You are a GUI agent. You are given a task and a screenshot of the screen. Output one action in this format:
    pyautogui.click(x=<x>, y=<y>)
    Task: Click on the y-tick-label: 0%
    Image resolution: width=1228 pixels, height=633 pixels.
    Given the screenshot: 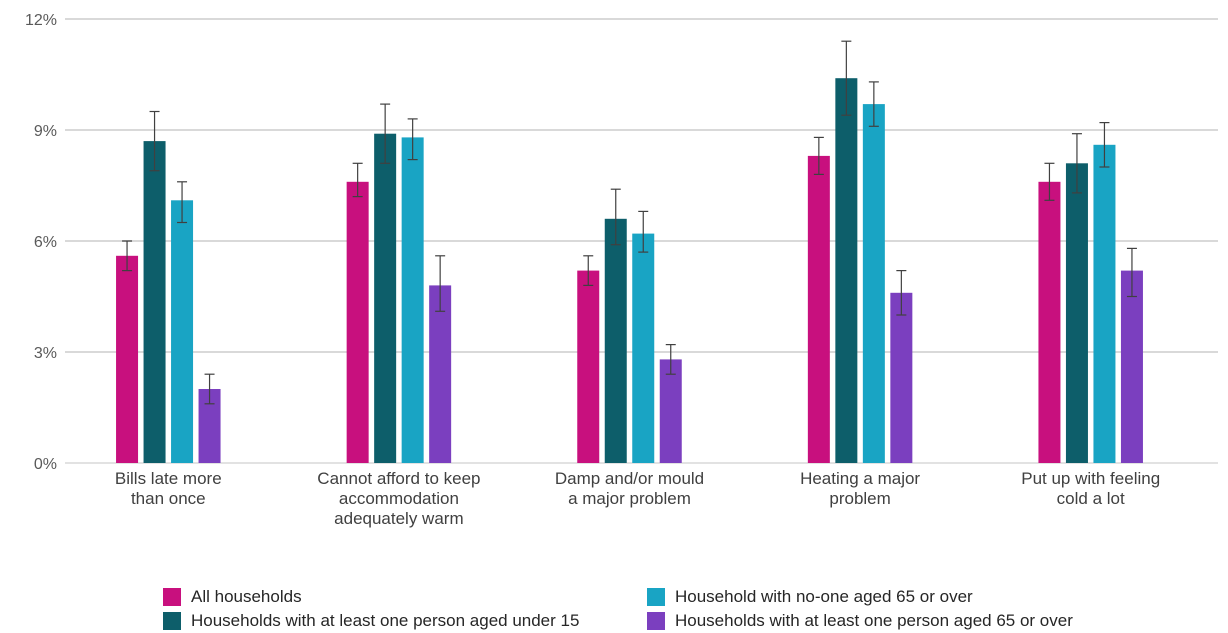 What is the action you would take?
    pyautogui.click(x=45, y=464)
    